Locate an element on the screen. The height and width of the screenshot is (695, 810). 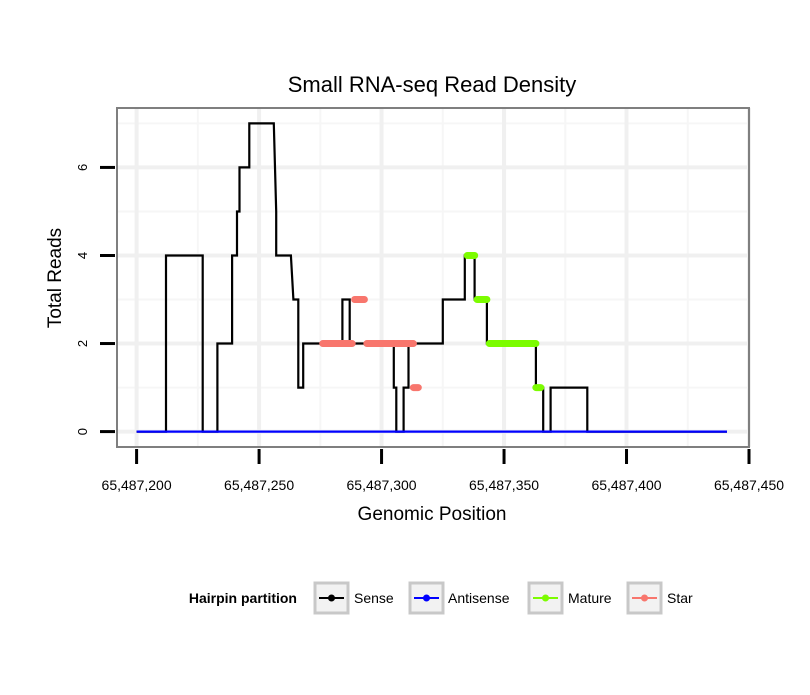
legend-label-mature: Mature is located at coordinates (590, 598).